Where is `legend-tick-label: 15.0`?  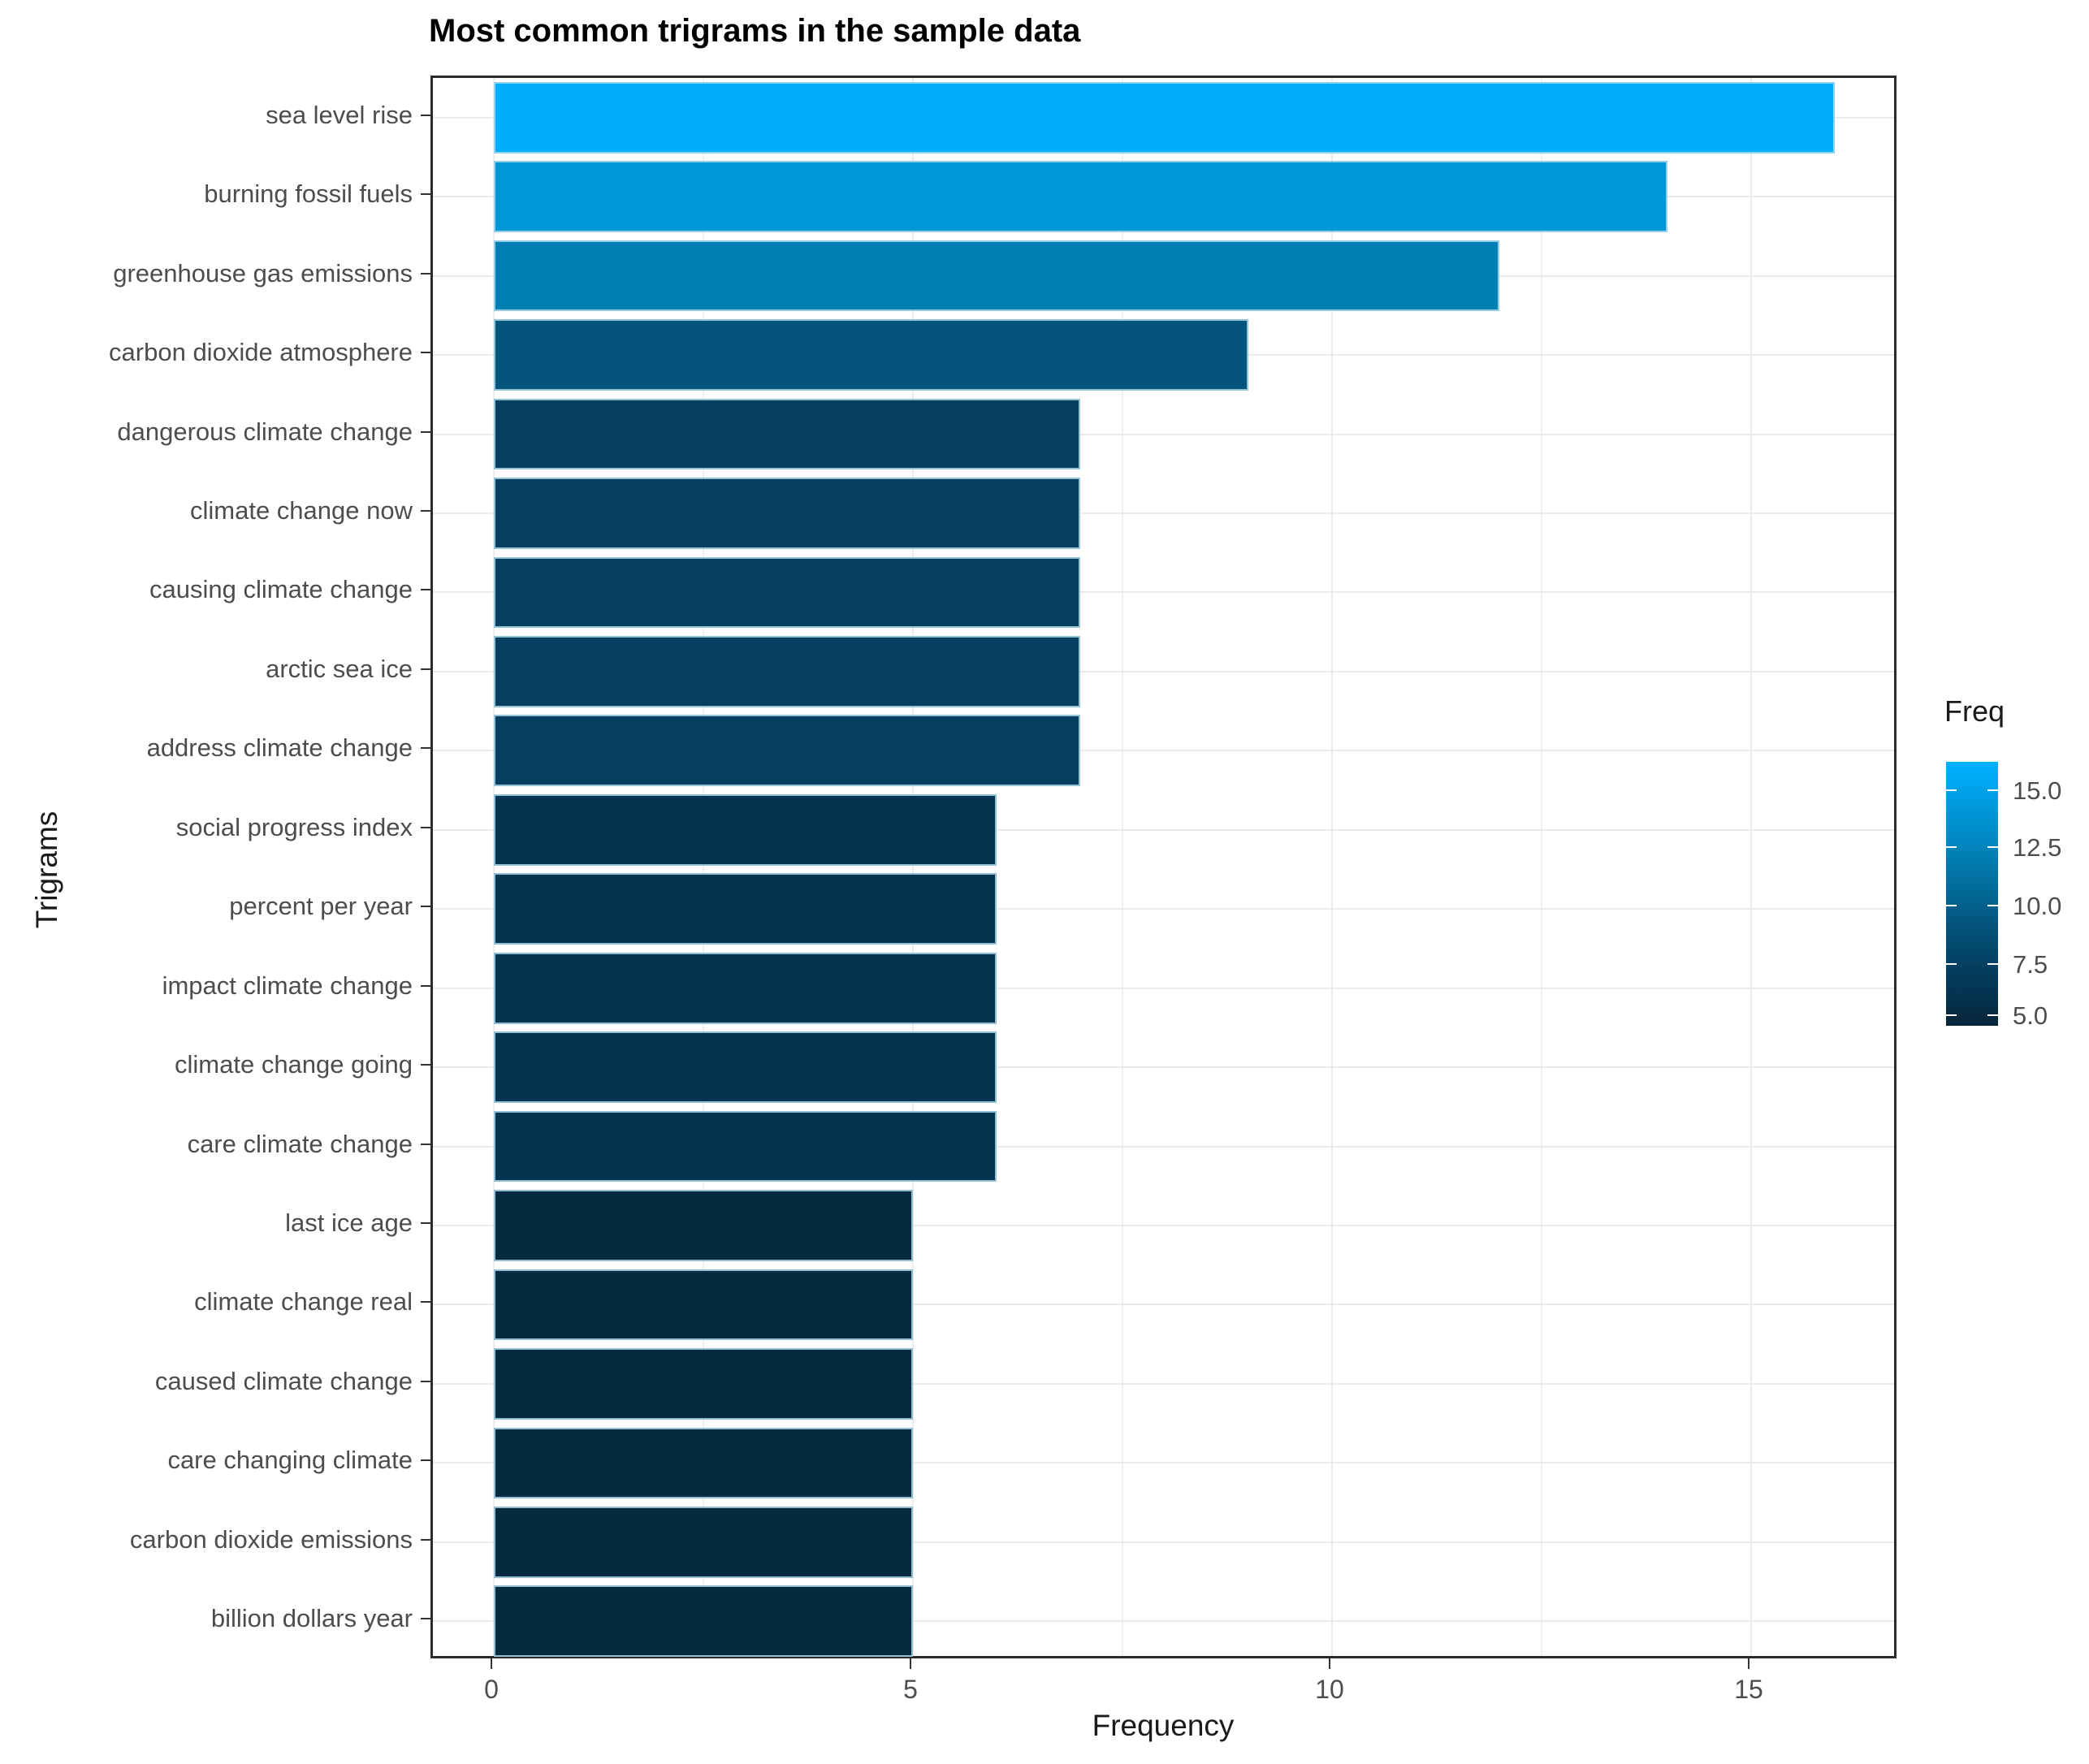 legend-tick-label: 15.0 is located at coordinates (2037, 791).